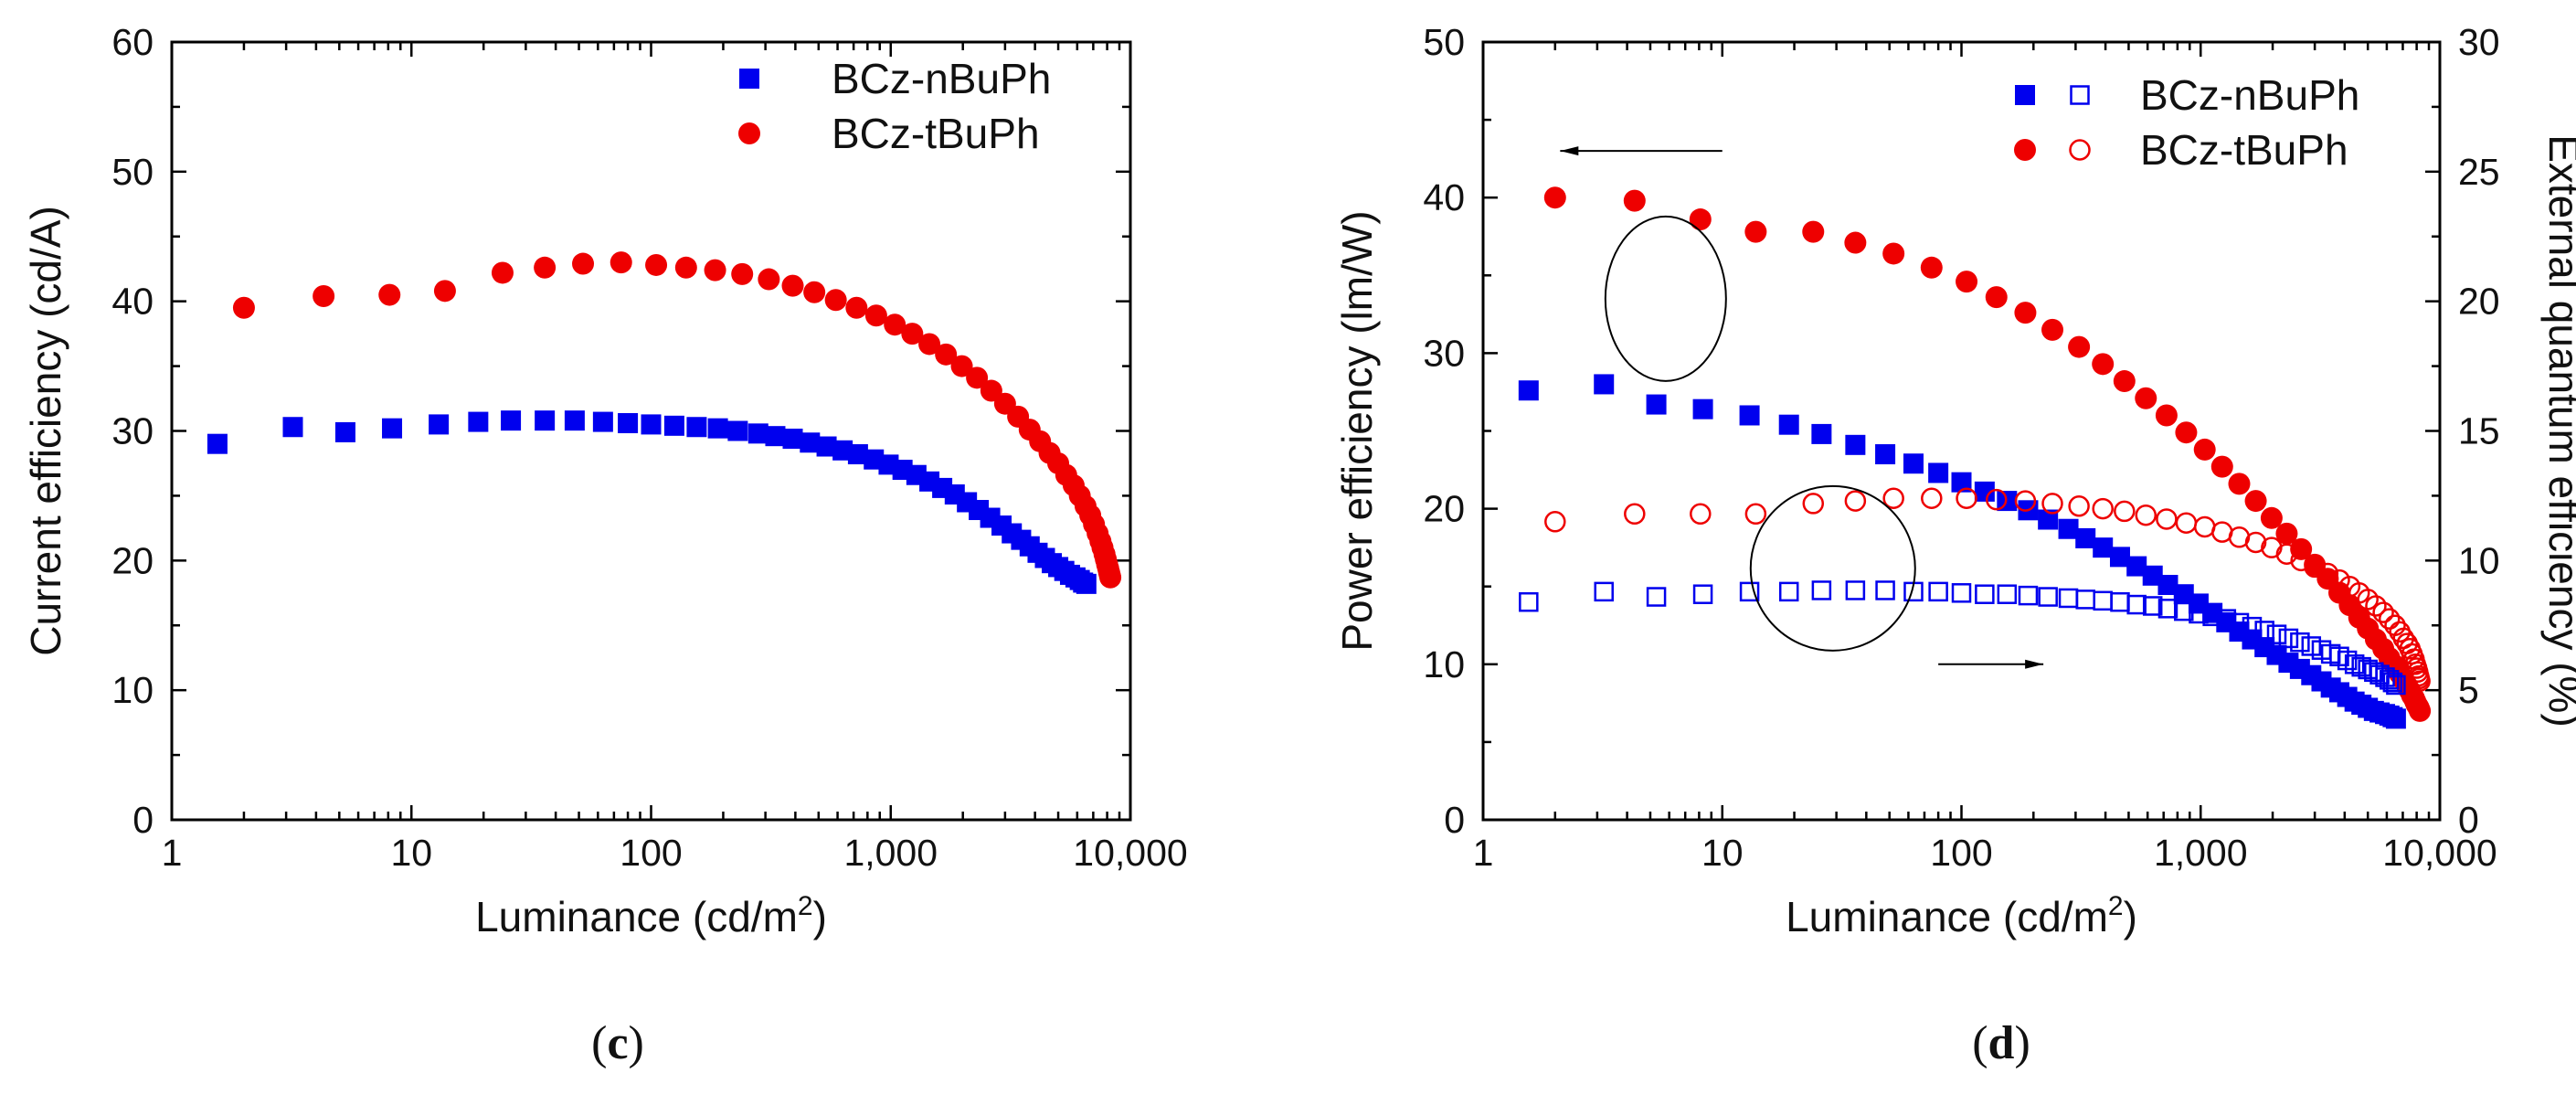  What do you see at coordinates (2034, 664) in the screenshot?
I see `arrow-head-right` at bounding box center [2034, 664].